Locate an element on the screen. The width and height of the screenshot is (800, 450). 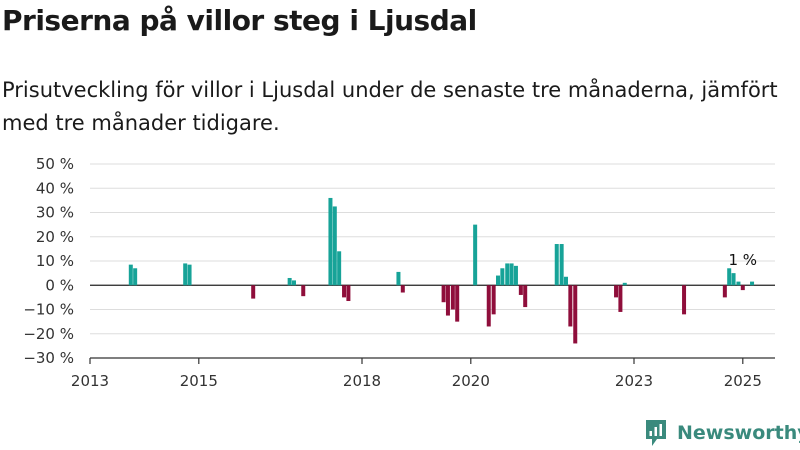
x-tick-label: 2013 is located at coordinates (90, 381).